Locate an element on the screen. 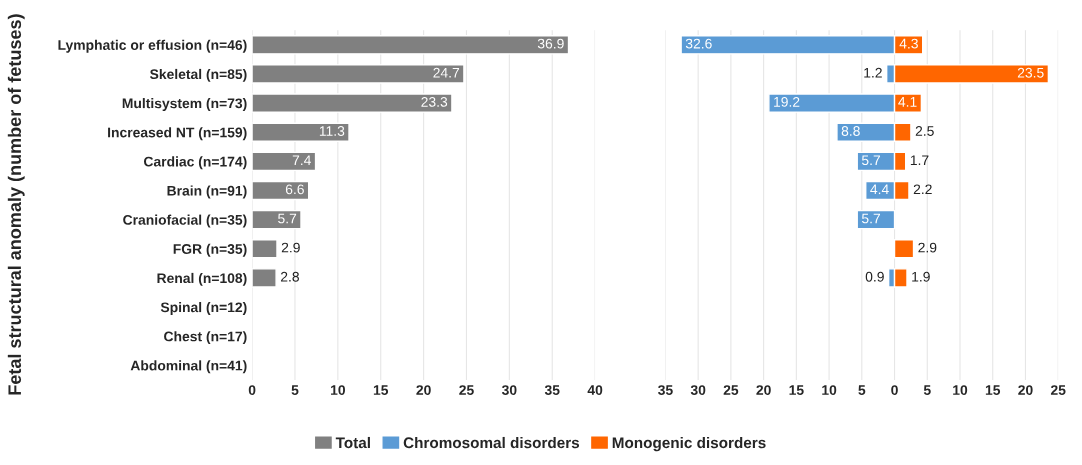  y-tick-label: Abdominal (n=41) is located at coordinates (188, 367).